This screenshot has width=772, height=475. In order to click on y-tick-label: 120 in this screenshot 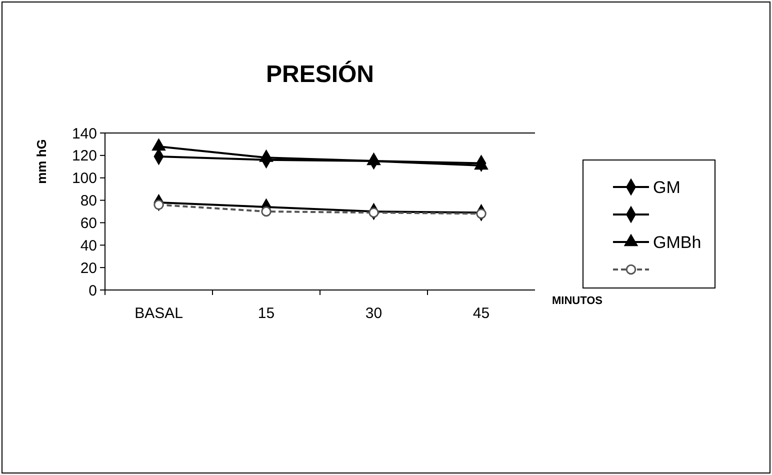, I will do `click(84, 156)`.